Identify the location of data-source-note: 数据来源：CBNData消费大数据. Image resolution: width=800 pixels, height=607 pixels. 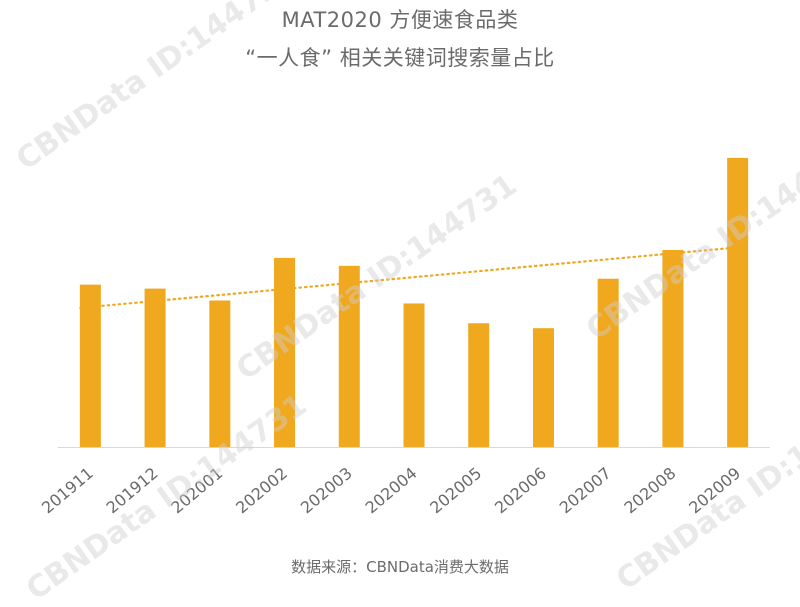
(400, 567).